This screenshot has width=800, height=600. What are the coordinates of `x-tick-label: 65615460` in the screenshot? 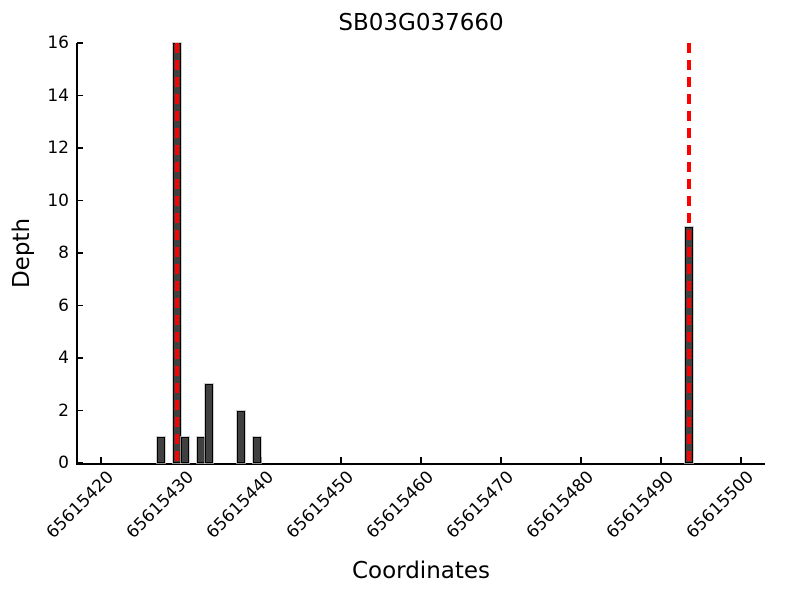 It's located at (401, 505).